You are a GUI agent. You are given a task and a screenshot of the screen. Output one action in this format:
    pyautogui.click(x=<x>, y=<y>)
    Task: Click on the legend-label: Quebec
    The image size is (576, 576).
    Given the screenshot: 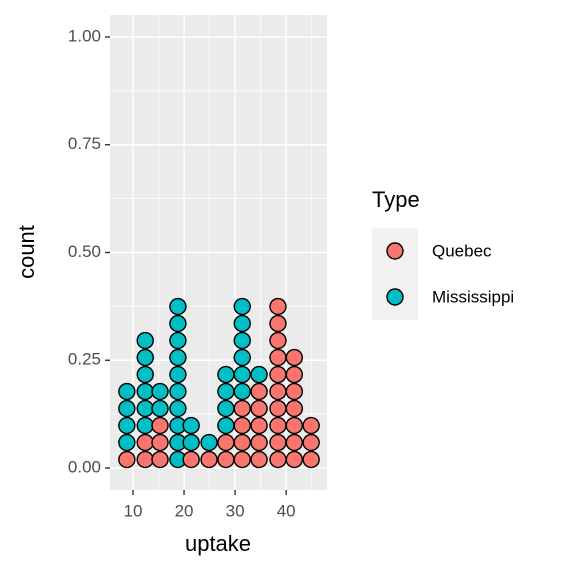 What is the action you would take?
    pyautogui.click(x=462, y=250)
    